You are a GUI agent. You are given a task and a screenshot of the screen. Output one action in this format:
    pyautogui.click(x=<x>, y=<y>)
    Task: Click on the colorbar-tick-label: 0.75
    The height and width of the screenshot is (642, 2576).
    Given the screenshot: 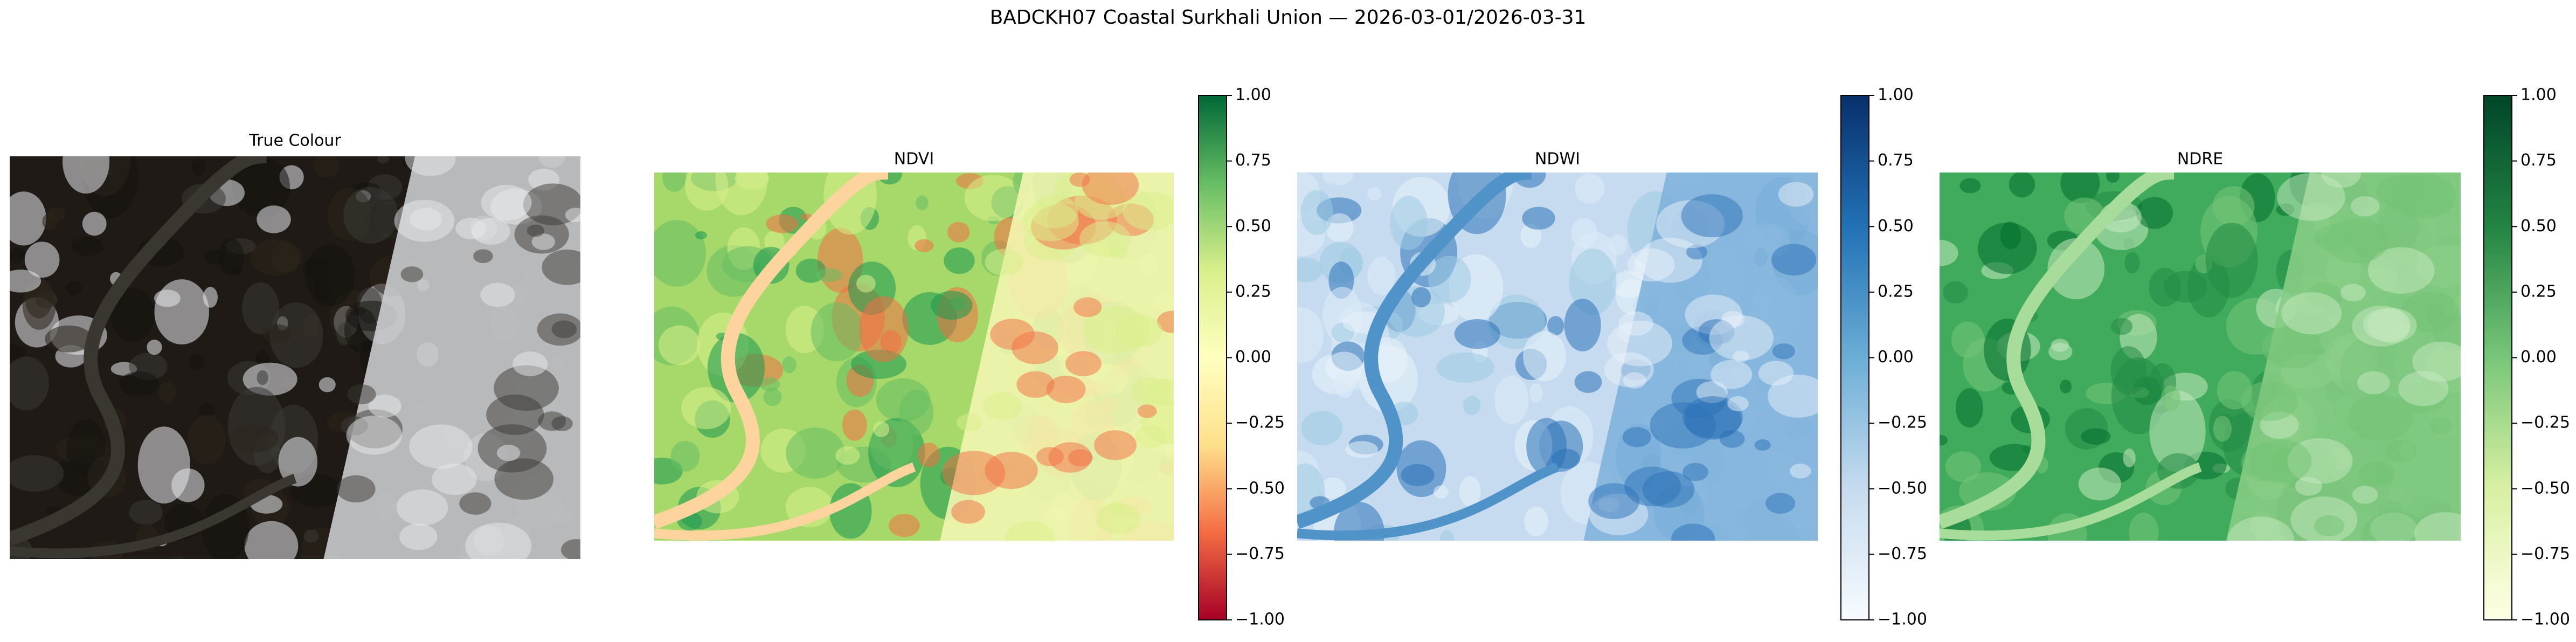 What is the action you would take?
    pyautogui.click(x=1253, y=160)
    